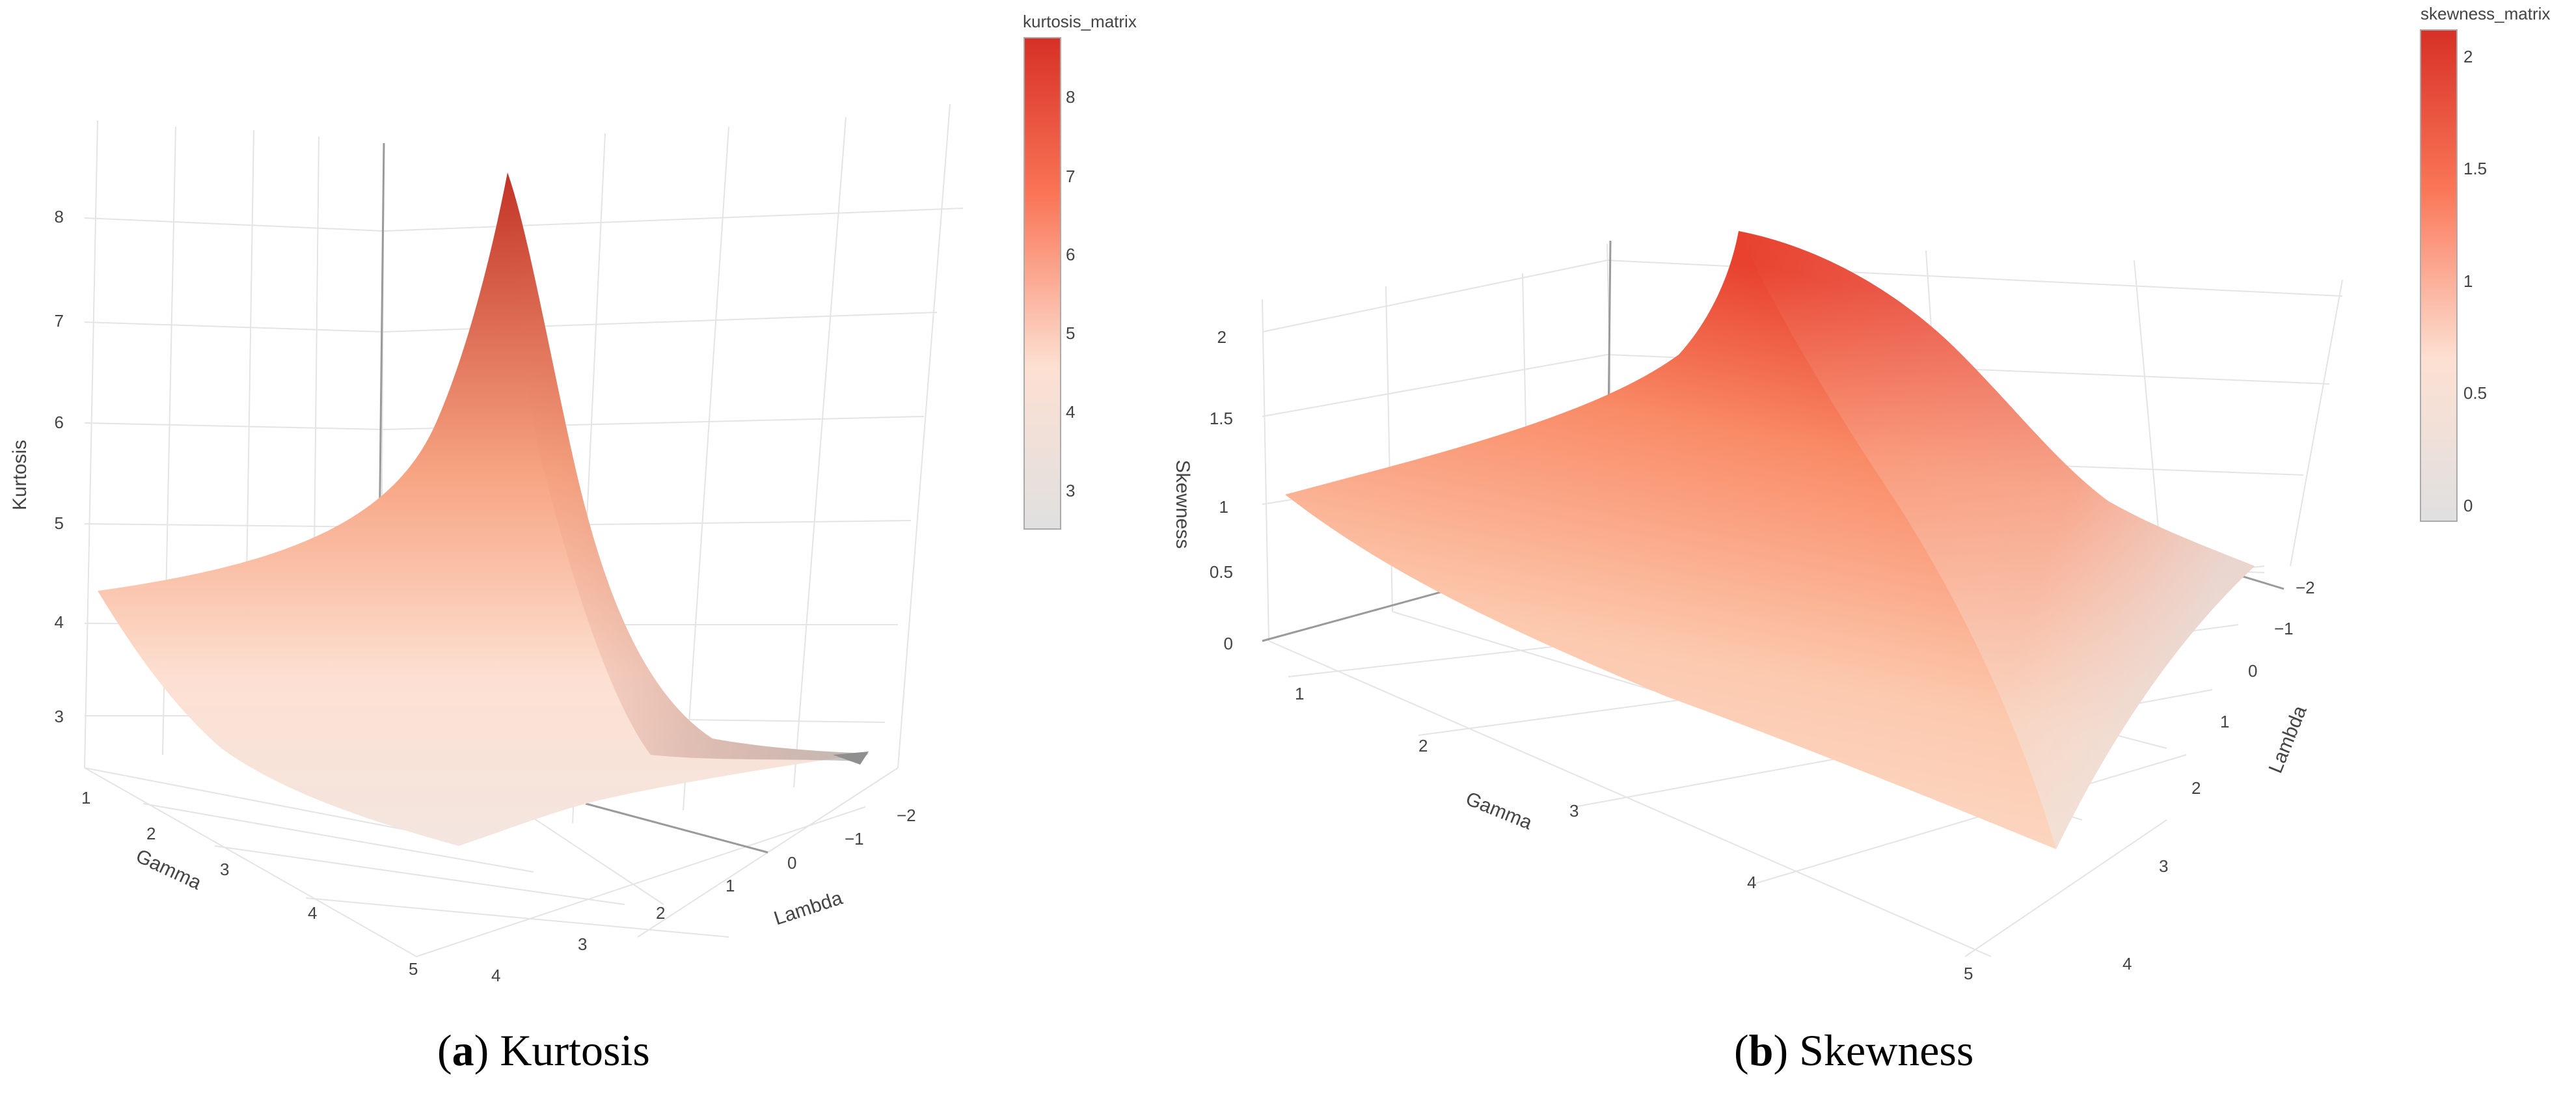  What do you see at coordinates (851, 758) in the screenshot?
I see `kurtosis-surface-edge` at bounding box center [851, 758].